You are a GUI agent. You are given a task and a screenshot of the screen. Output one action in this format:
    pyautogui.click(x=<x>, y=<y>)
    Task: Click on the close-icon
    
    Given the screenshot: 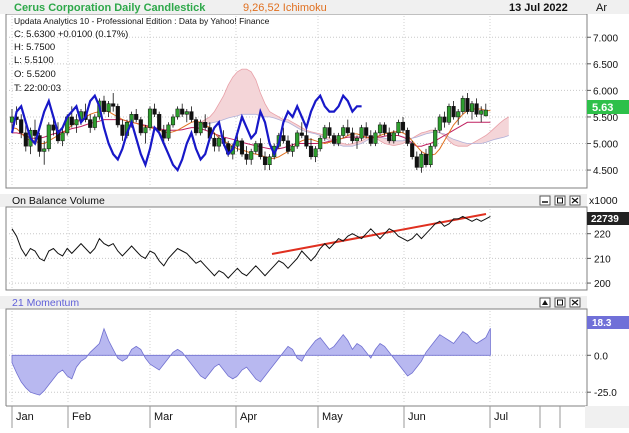 What is the action you would take?
    pyautogui.click(x=575, y=200)
    